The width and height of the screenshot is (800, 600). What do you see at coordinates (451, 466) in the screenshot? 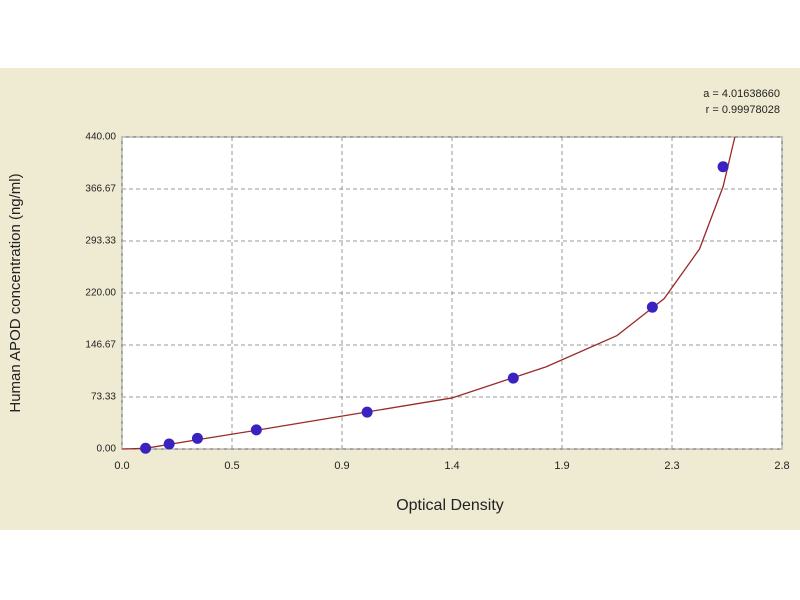
I see `x-tick-label: 1.4` at bounding box center [451, 466].